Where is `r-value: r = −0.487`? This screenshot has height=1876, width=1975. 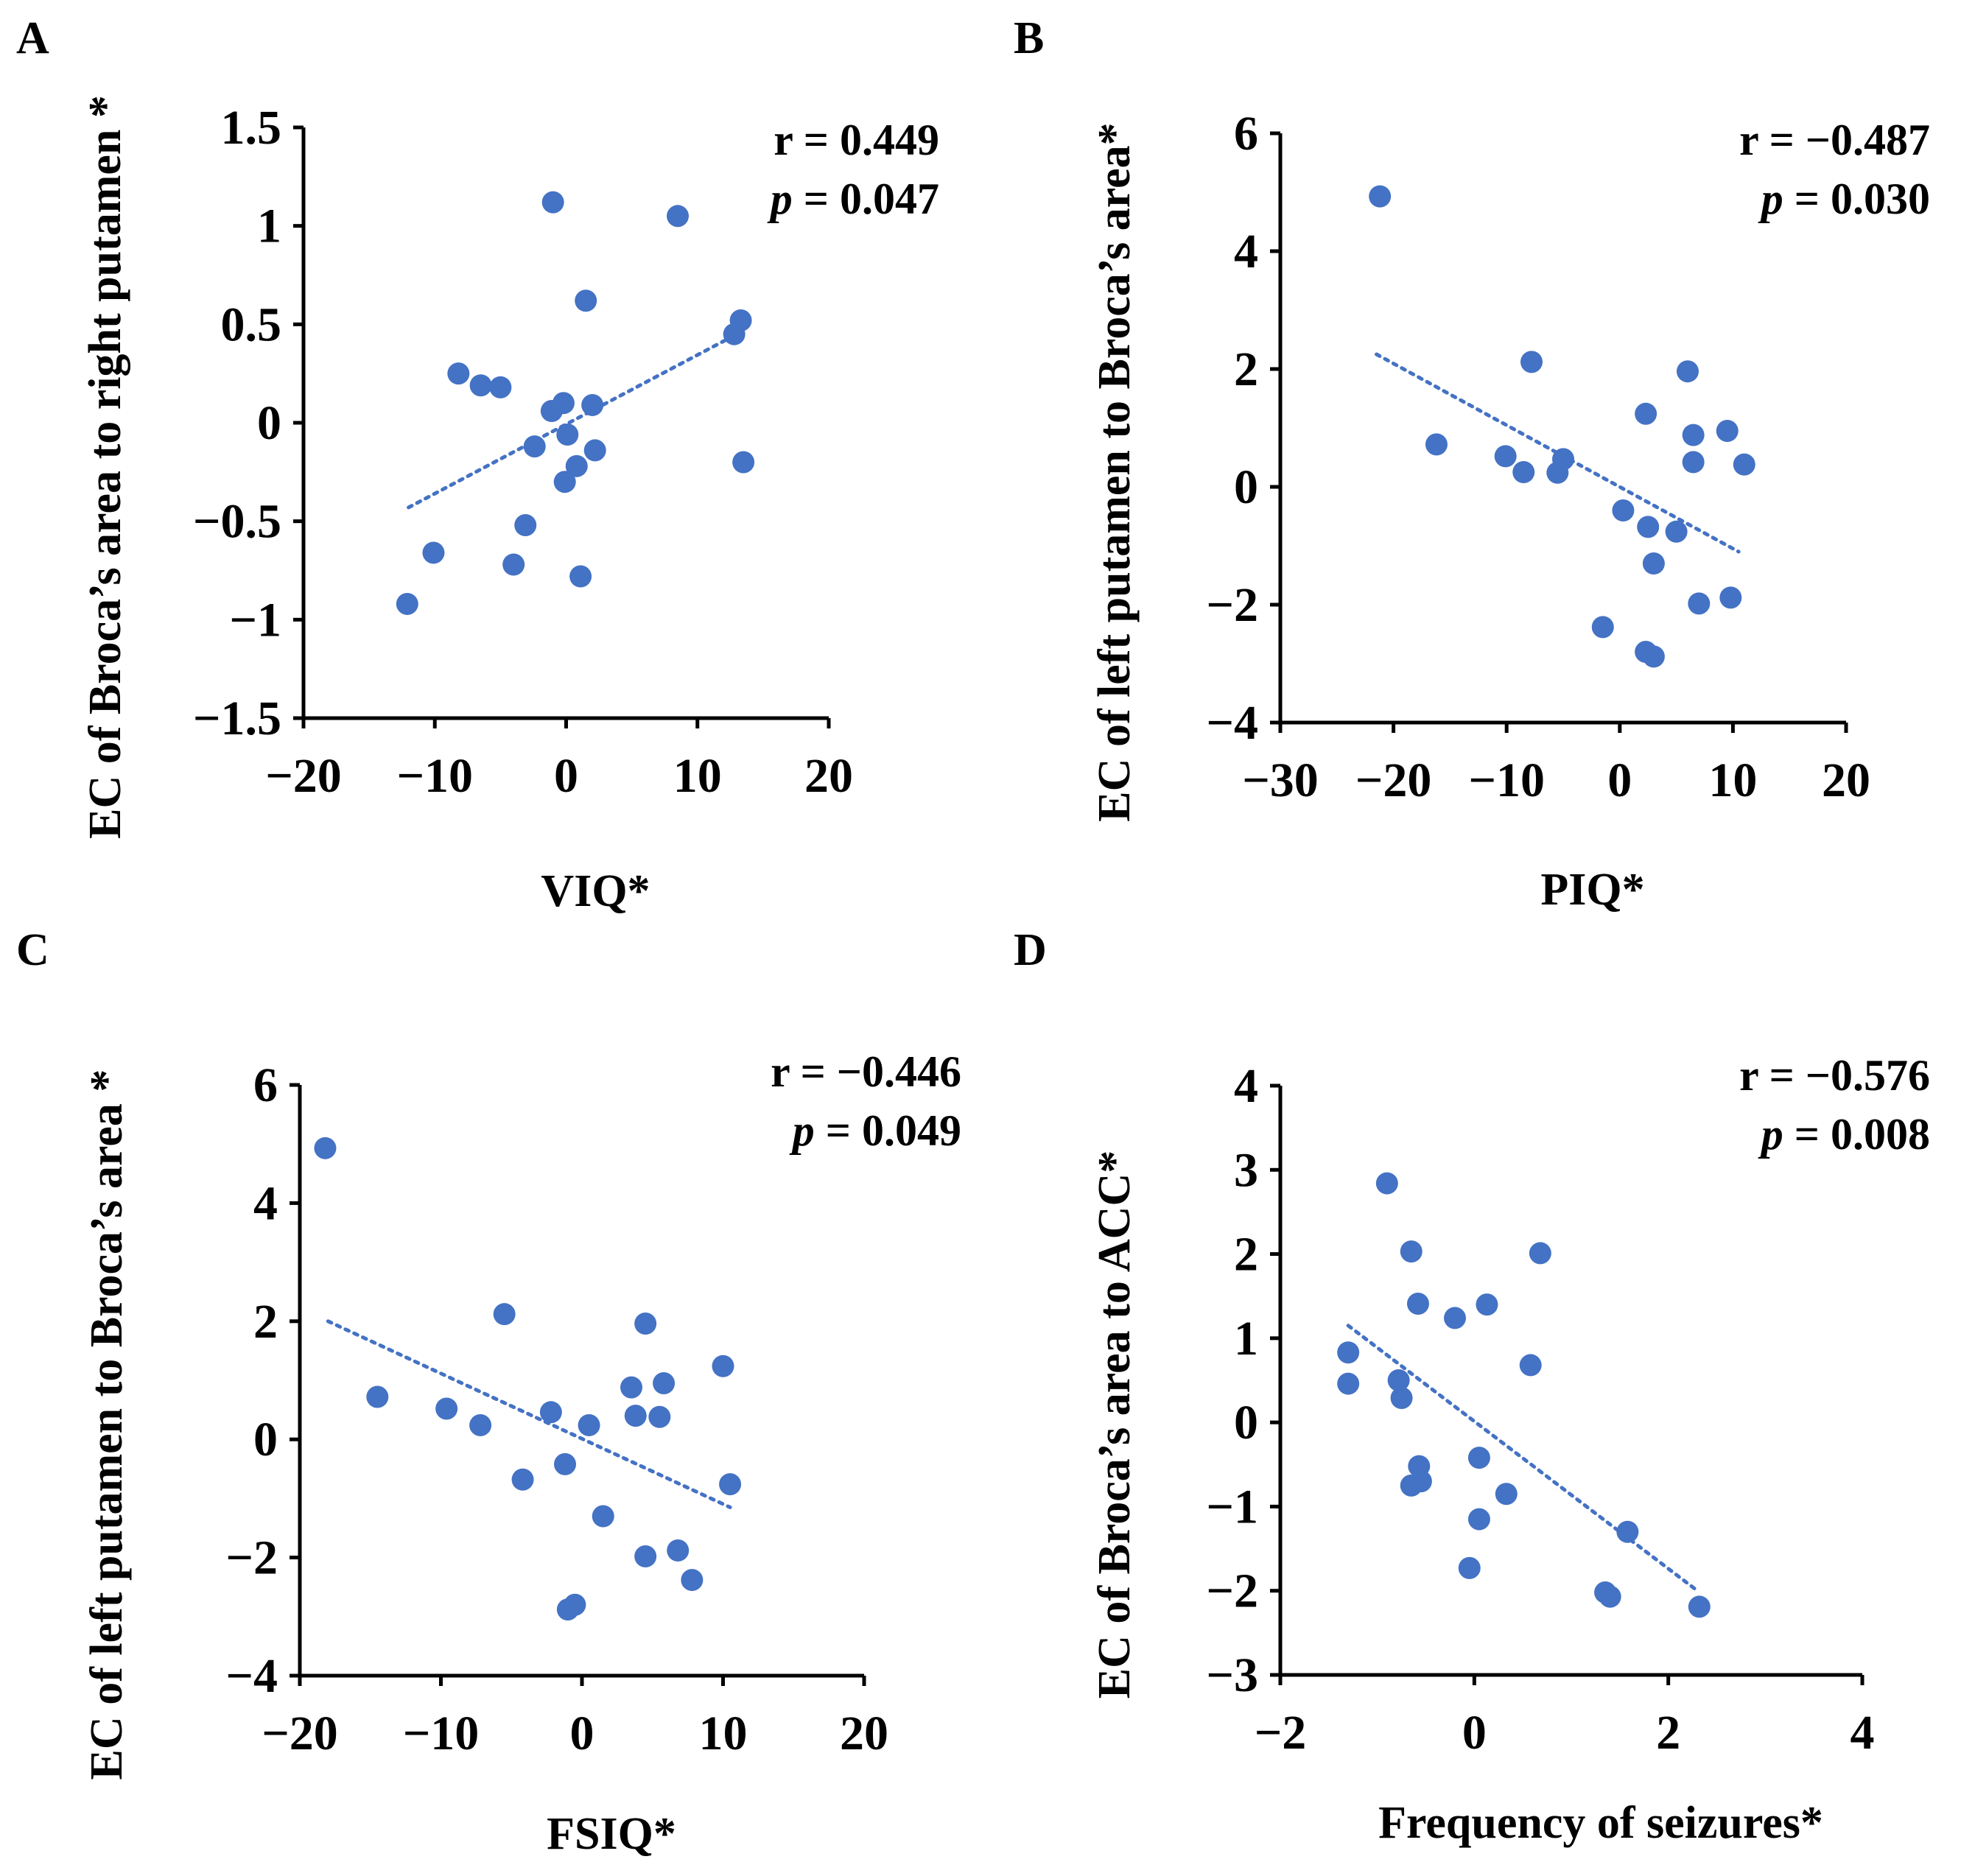
r-value: r = −0.487 is located at coordinates (1835, 140).